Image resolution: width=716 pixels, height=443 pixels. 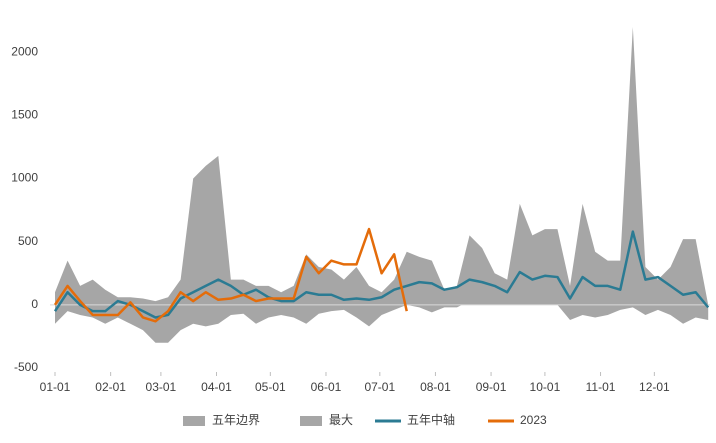 I want to click on y-tick-label: 2000, so click(x=24, y=51).